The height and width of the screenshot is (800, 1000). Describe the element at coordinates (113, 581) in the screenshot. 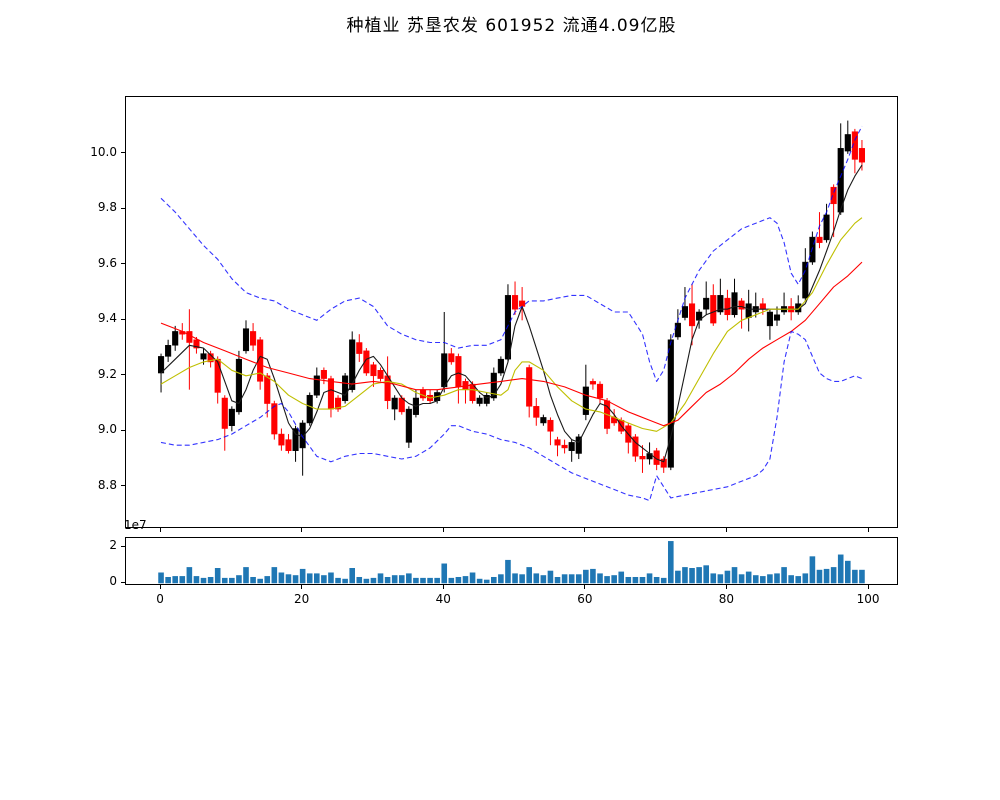

I see `volume-y-axis-tick-label: 0` at that location.